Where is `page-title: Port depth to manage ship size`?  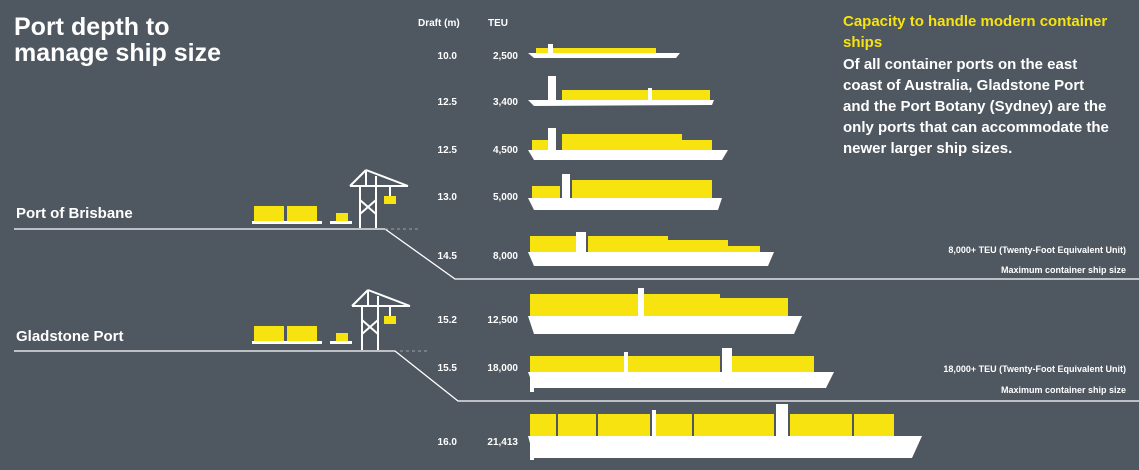
page-title: Port depth to manage ship size is located at coordinates (117, 40).